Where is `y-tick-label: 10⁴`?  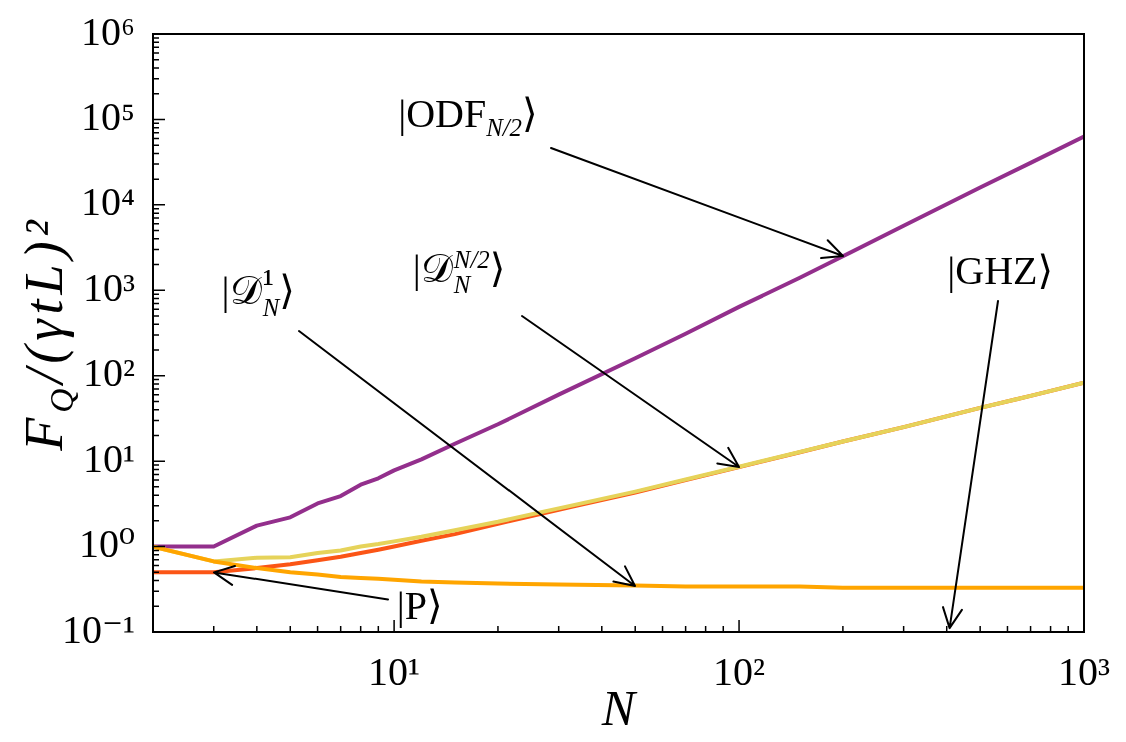
y-tick-label: 10⁴ is located at coordinates (108, 202).